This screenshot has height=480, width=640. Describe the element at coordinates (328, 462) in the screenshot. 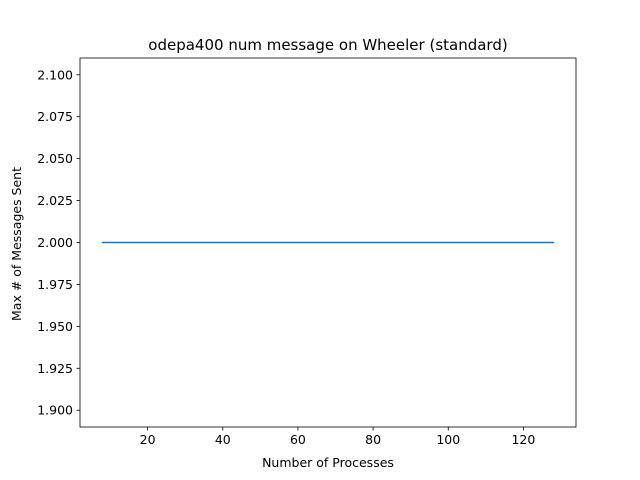

I see `x-axis-label: Number of Processes` at that location.